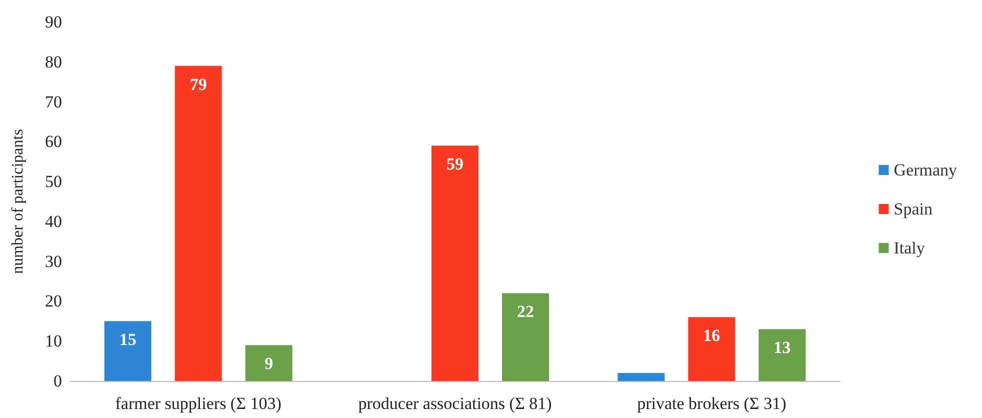 This screenshot has width=982, height=418. What do you see at coordinates (910, 248) in the screenshot?
I see `legend-label: Italy` at bounding box center [910, 248].